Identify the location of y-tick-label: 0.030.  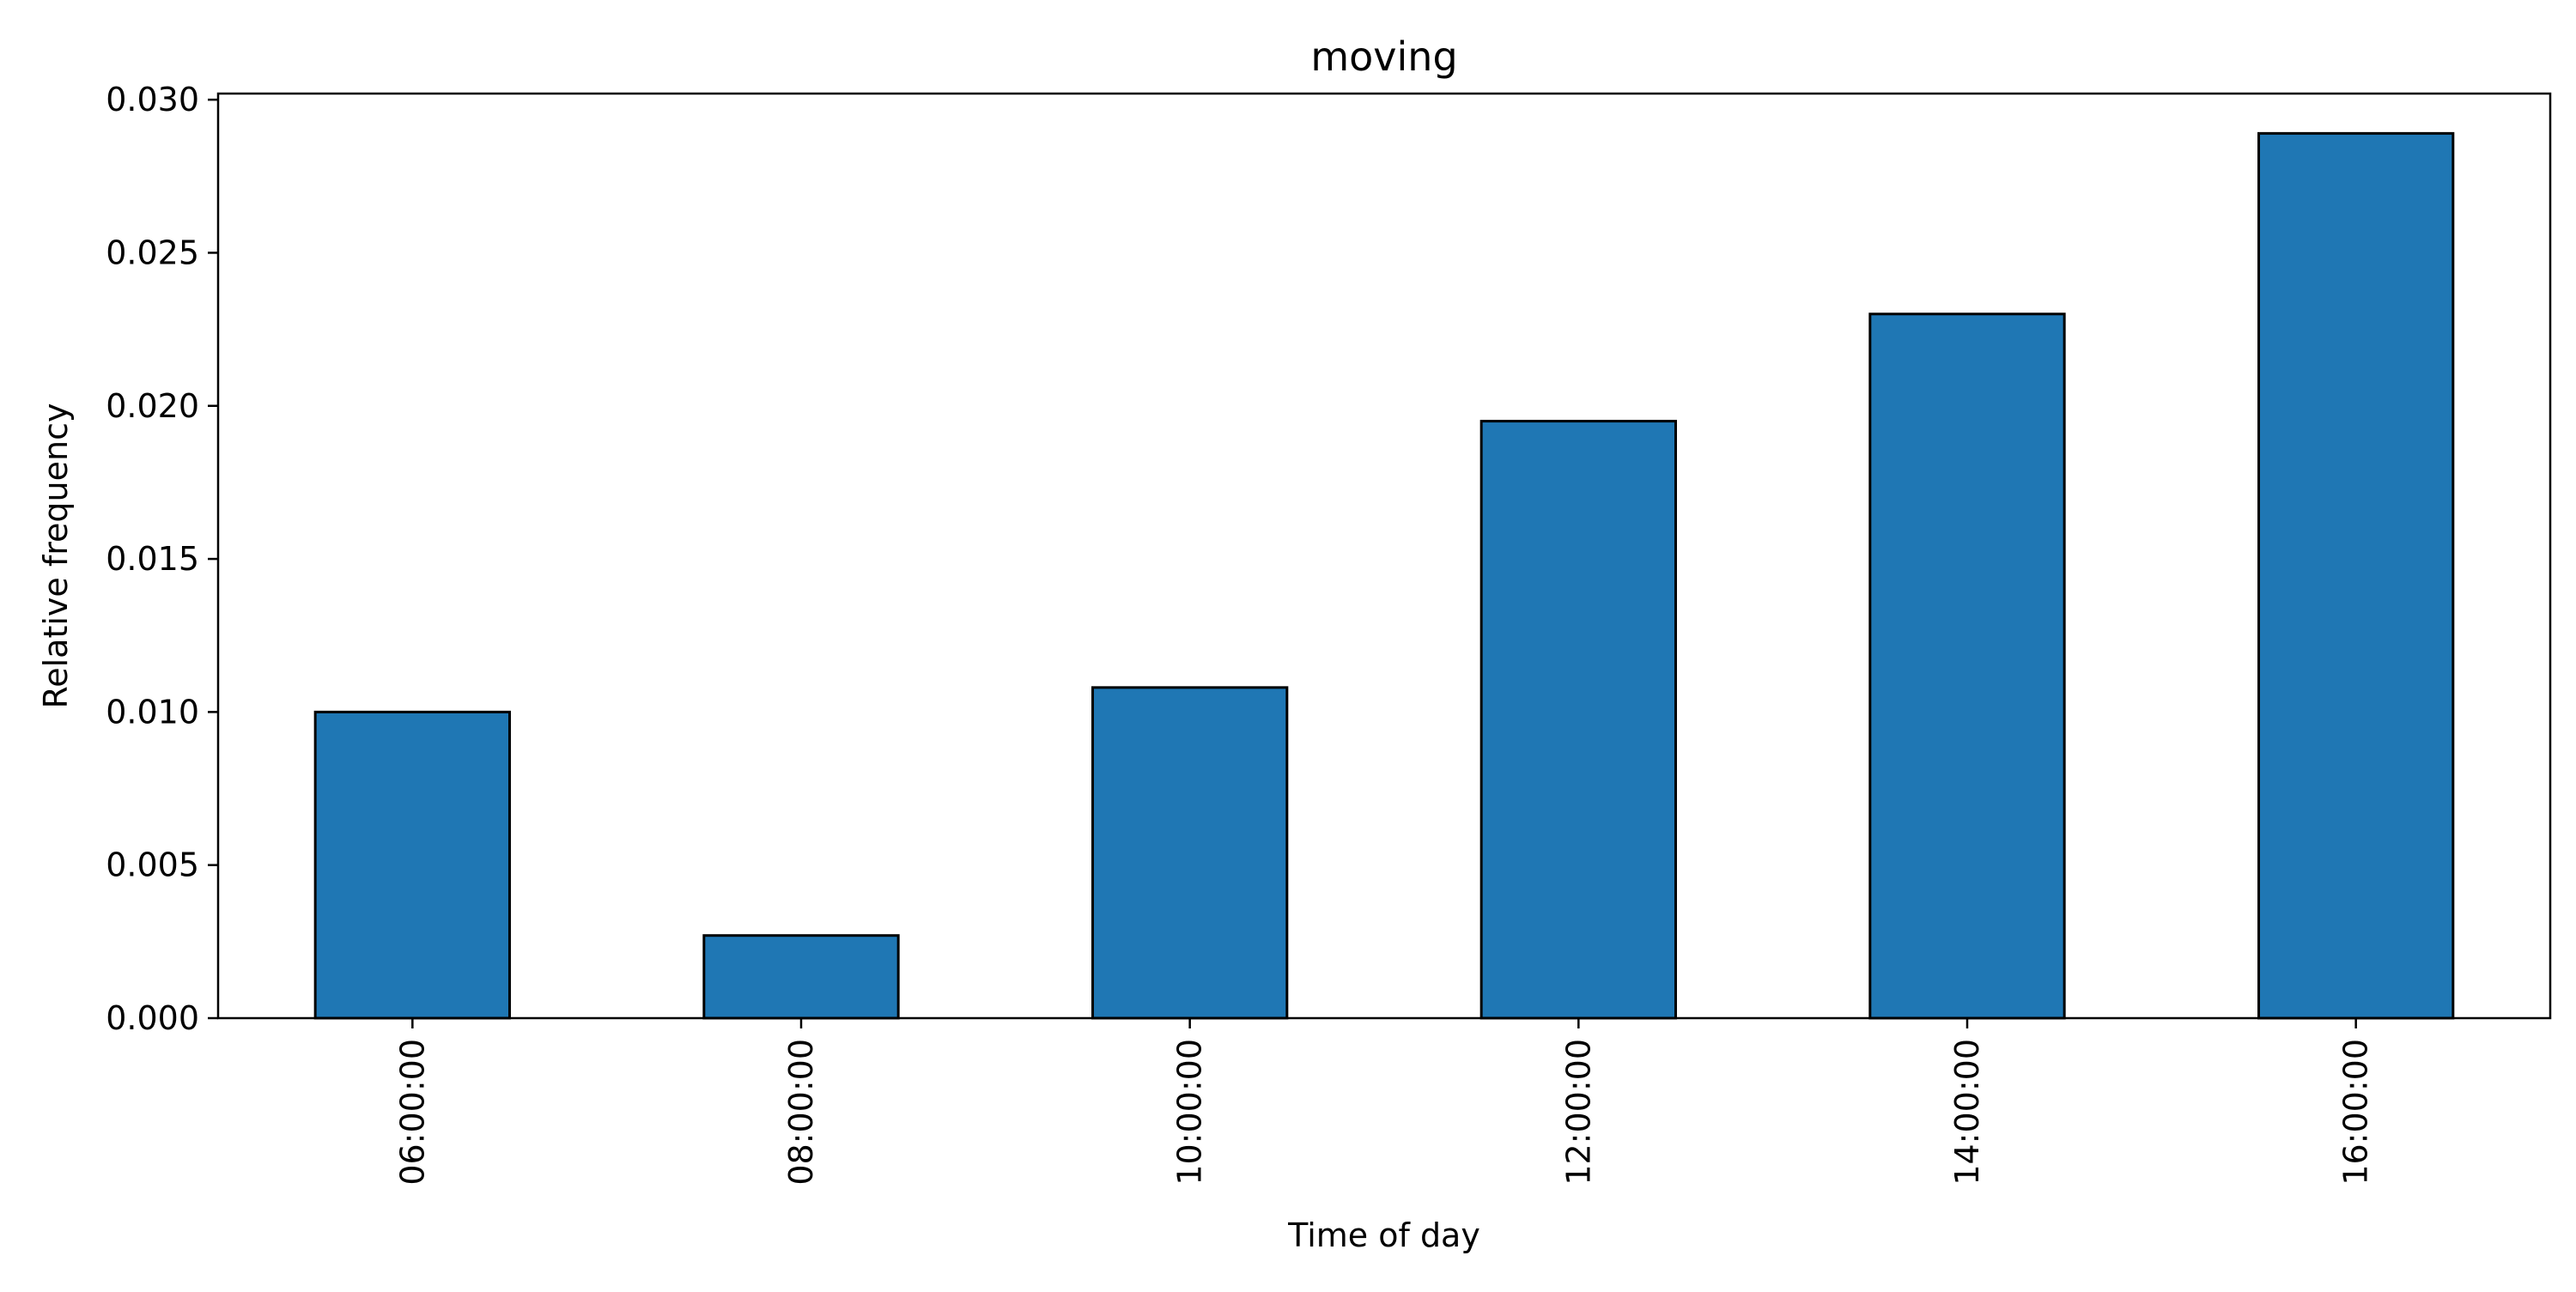
(153, 99).